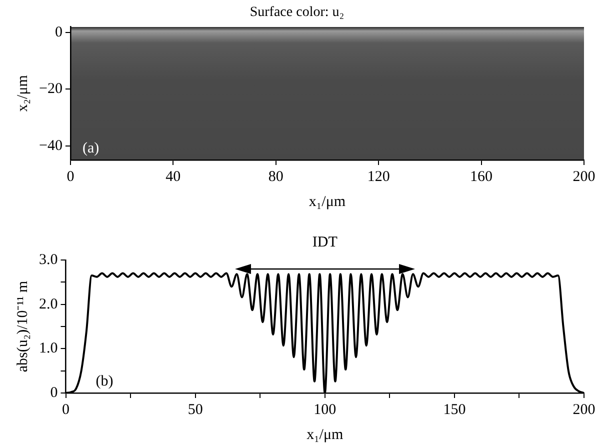 The width and height of the screenshot is (606, 448). What do you see at coordinates (105, 381) in the screenshot?
I see `annotation: (b)` at bounding box center [105, 381].